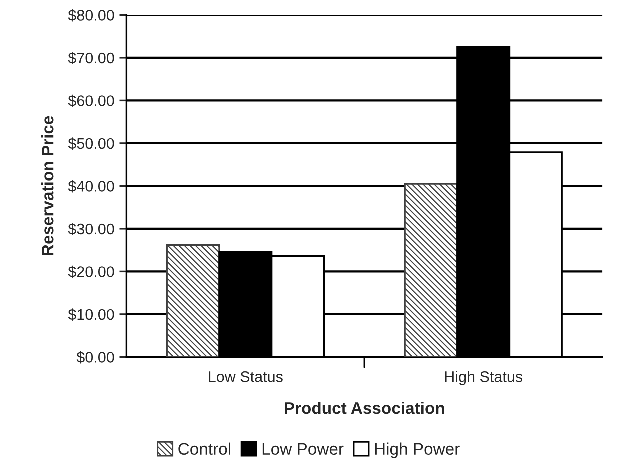 This screenshot has height=475, width=618. I want to click on y-tick-label: $40.00, so click(91, 186).